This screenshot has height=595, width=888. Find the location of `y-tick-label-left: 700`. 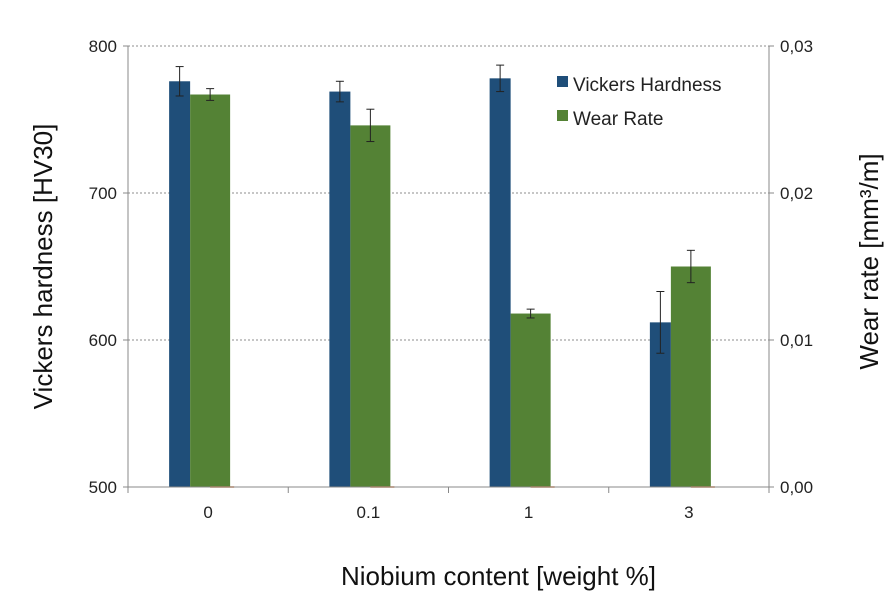

y-tick-label-left: 700 is located at coordinates (103, 193).